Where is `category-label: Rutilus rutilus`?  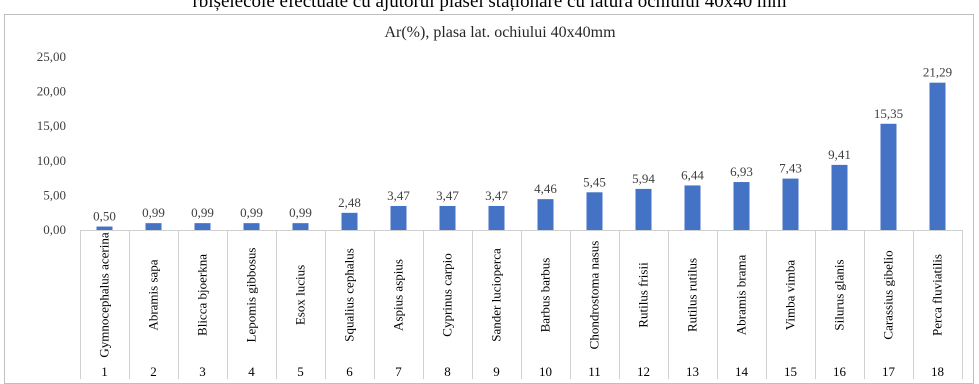
category-label: Rutilus rutilus is located at coordinates (692, 295).